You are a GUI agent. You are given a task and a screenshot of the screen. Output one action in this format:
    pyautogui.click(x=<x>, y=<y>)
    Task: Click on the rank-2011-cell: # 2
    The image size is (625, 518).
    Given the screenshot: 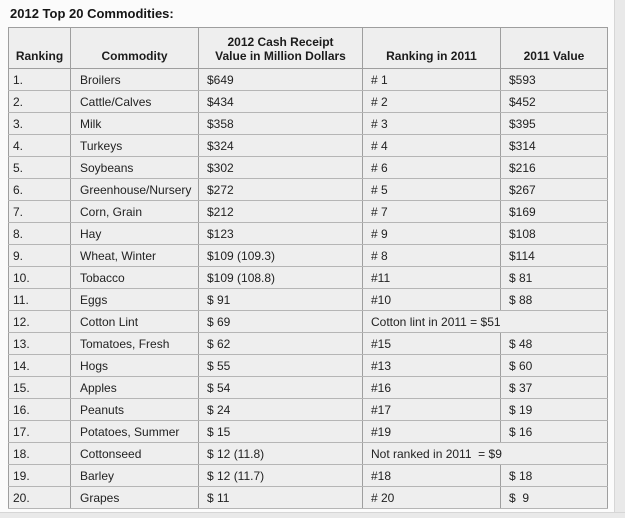 What is the action you would take?
    pyautogui.click(x=431, y=101)
    